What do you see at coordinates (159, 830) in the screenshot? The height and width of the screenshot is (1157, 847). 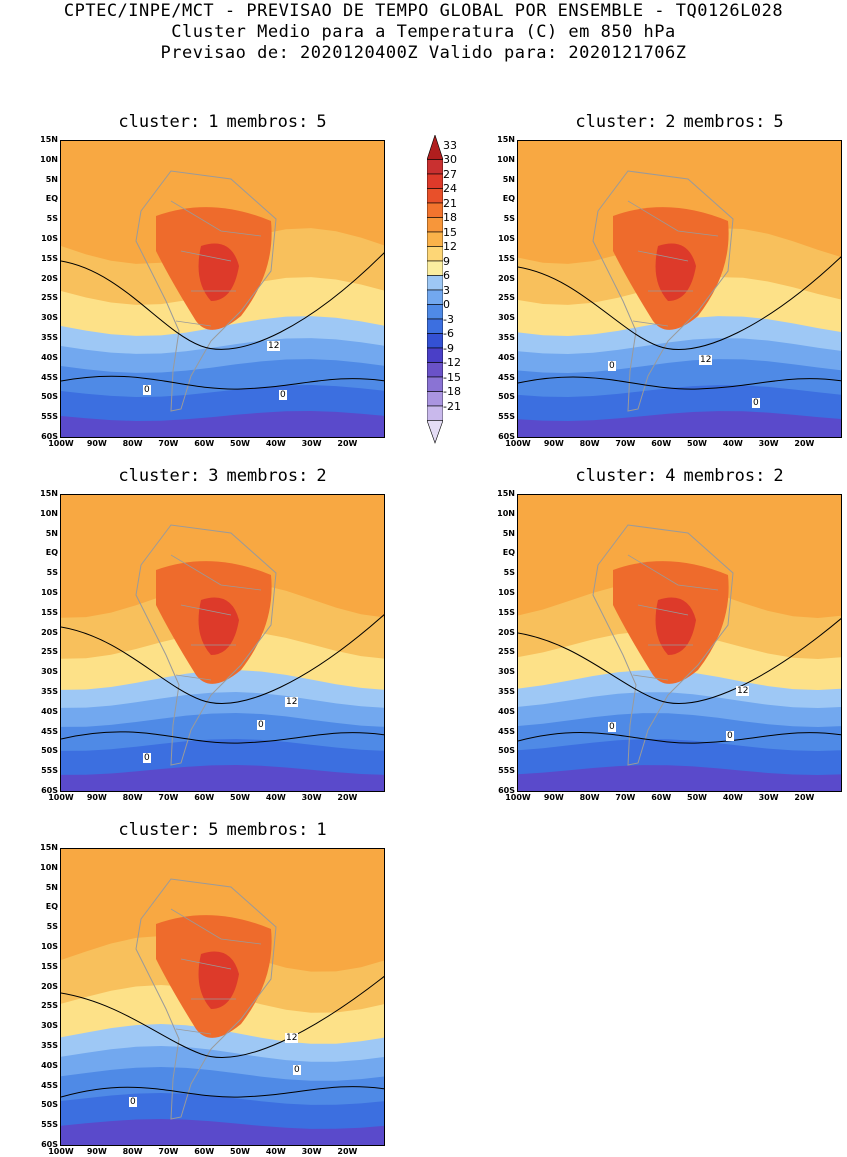 I see `cluster-label: cluster:` at bounding box center [159, 830].